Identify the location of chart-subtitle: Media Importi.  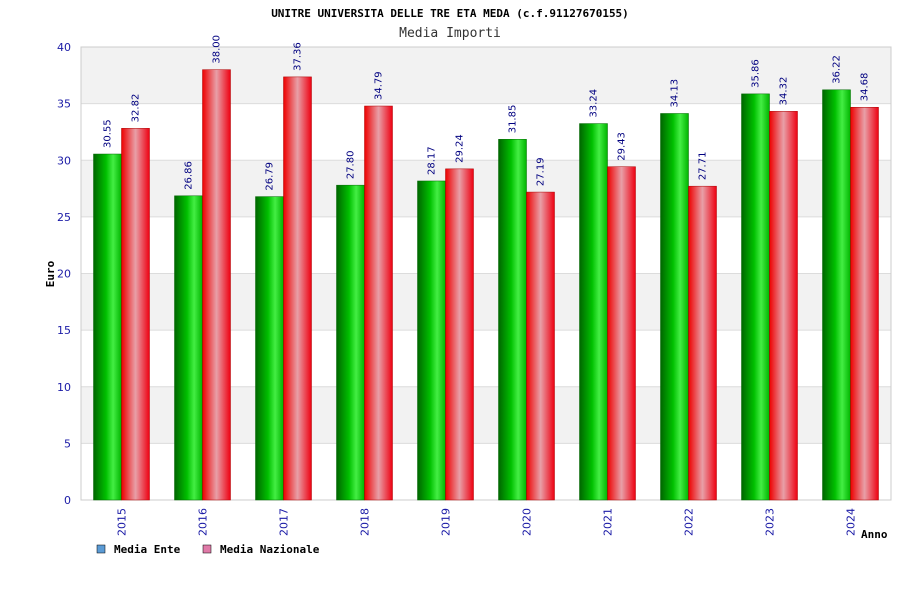
(450, 33).